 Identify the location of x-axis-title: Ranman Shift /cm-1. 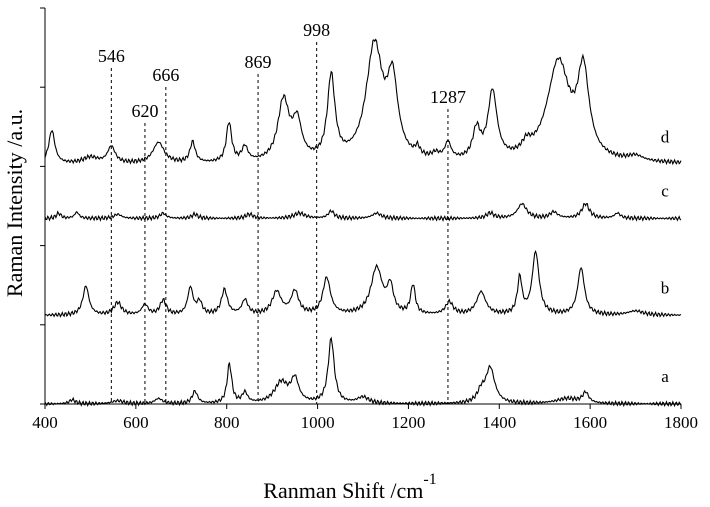
(349, 487).